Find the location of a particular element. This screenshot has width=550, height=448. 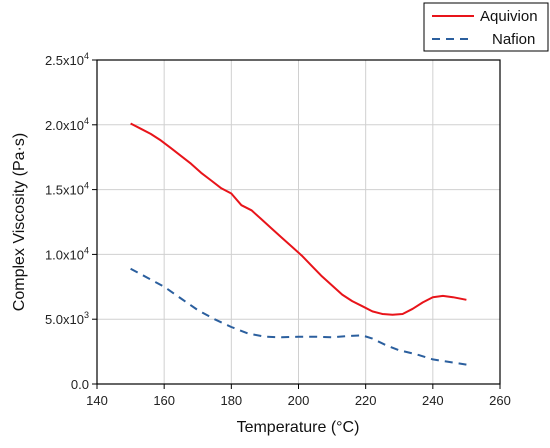

x-axis-title: Temperature (°C) is located at coordinates (298, 427).